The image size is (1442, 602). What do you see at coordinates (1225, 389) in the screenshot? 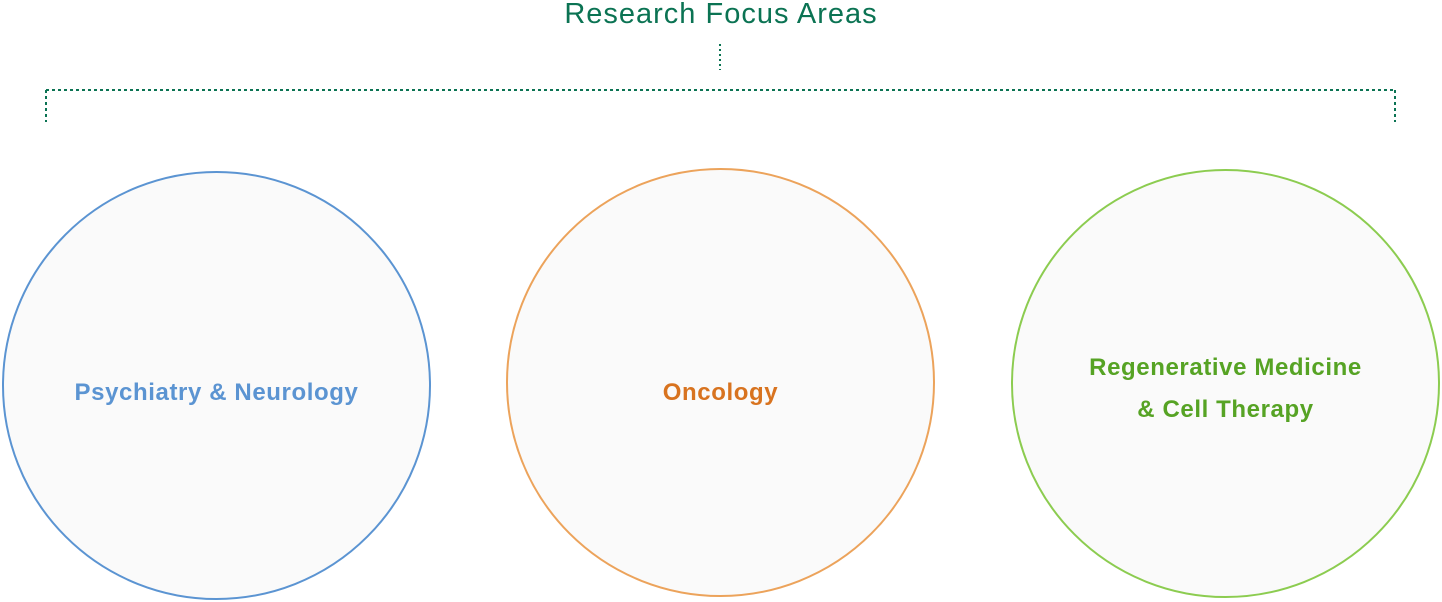
I see `area-label-regenerative-medicine: Regenerative Medicine & Cell Therapy` at bounding box center [1225, 389].